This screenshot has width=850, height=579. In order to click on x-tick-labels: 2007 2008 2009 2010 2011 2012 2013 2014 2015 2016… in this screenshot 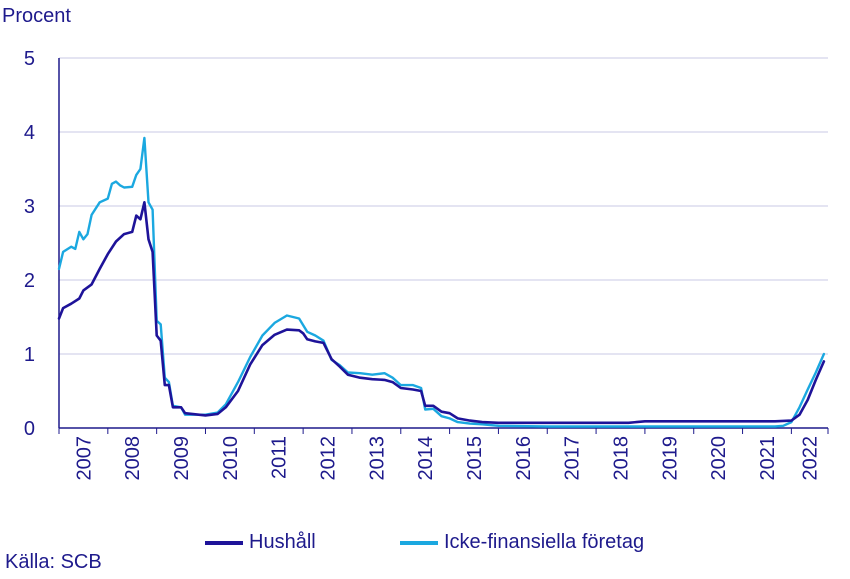, I will do `click(447, 458)`.